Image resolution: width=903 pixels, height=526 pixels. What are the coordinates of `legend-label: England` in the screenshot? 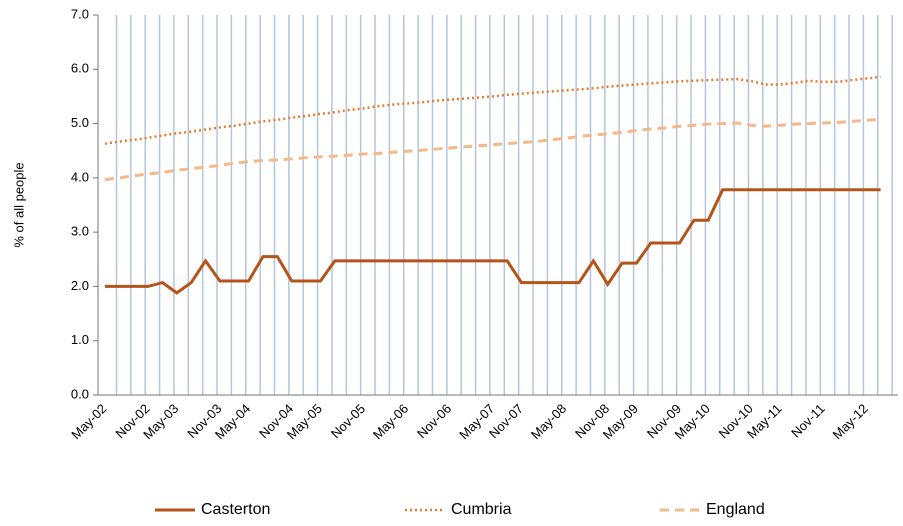 It's located at (735, 509).